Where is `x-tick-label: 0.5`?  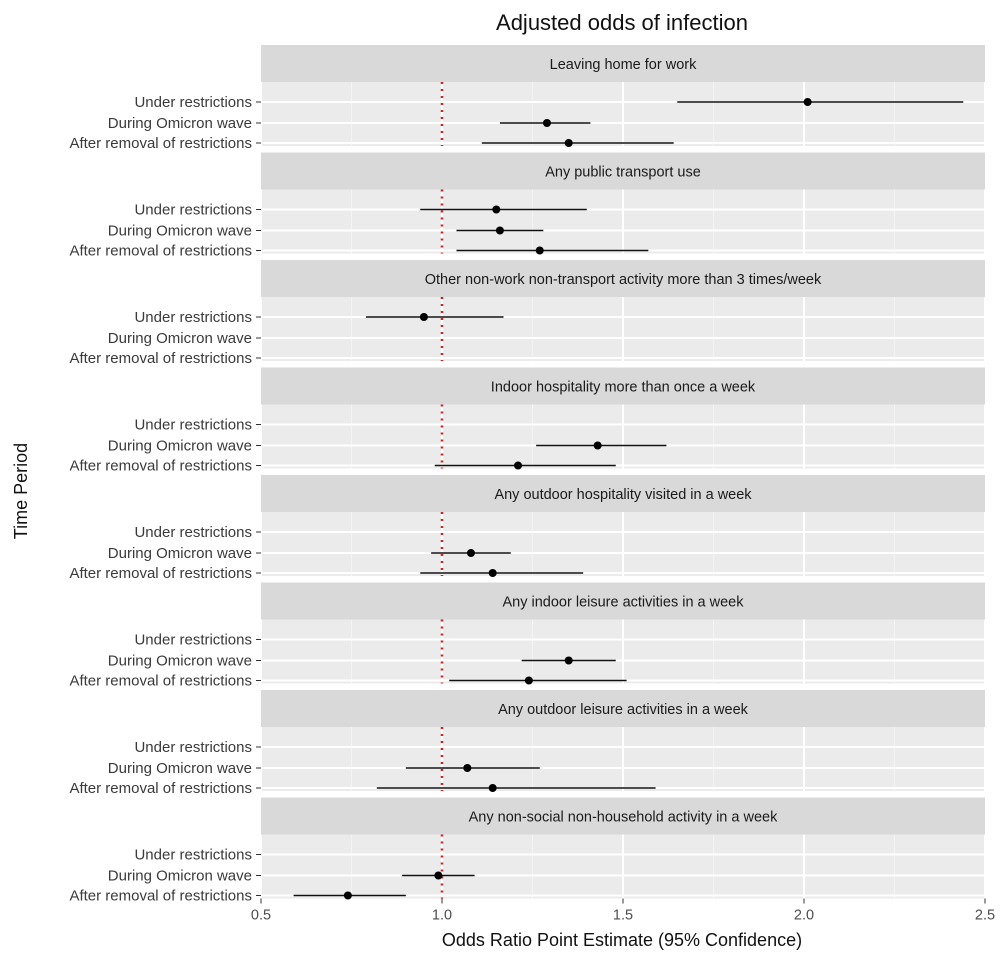 x-tick-label: 0.5 is located at coordinates (261, 916).